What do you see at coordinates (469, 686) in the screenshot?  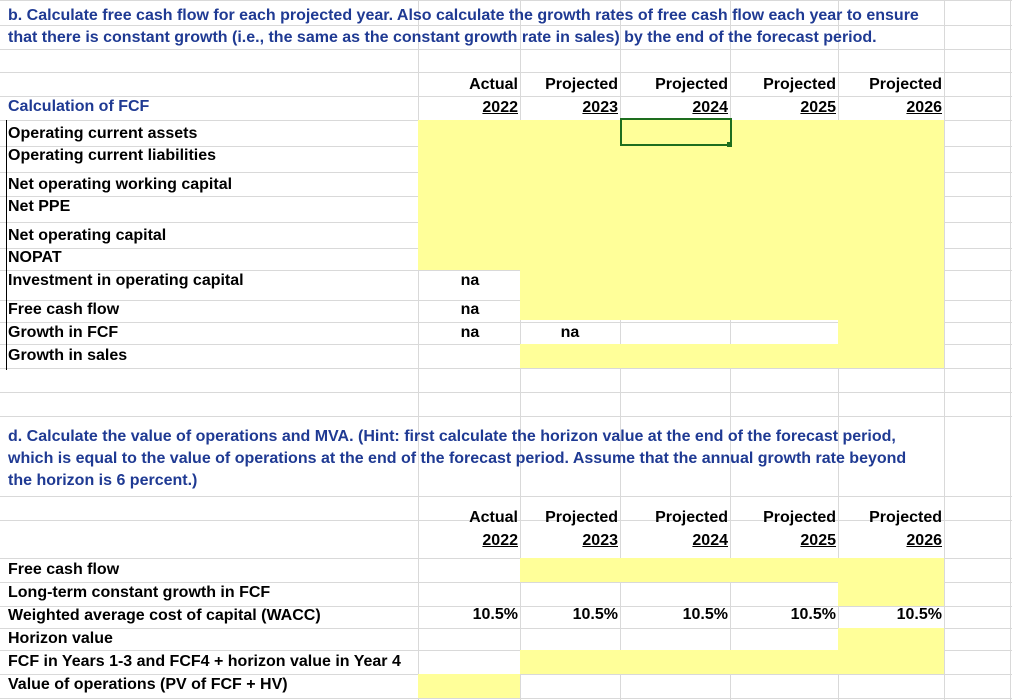 I see `input-area-d-value-ops` at bounding box center [469, 686].